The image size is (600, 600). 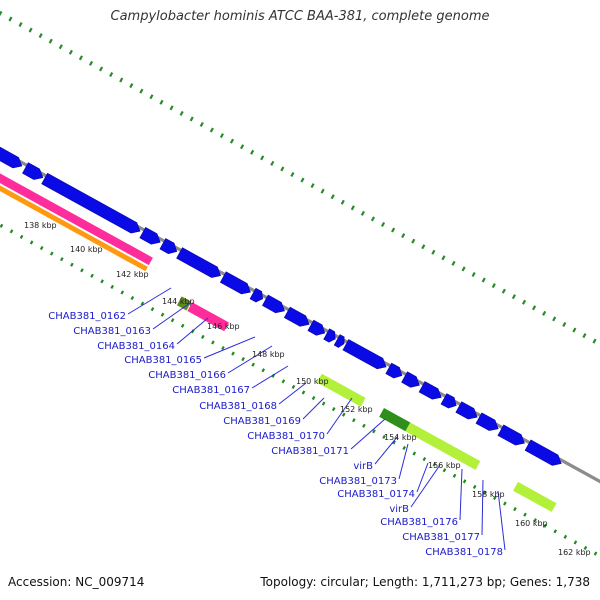 What do you see at coordinates (76, 582) in the screenshot?
I see `accession-text: Accession: NC_009714` at bounding box center [76, 582].